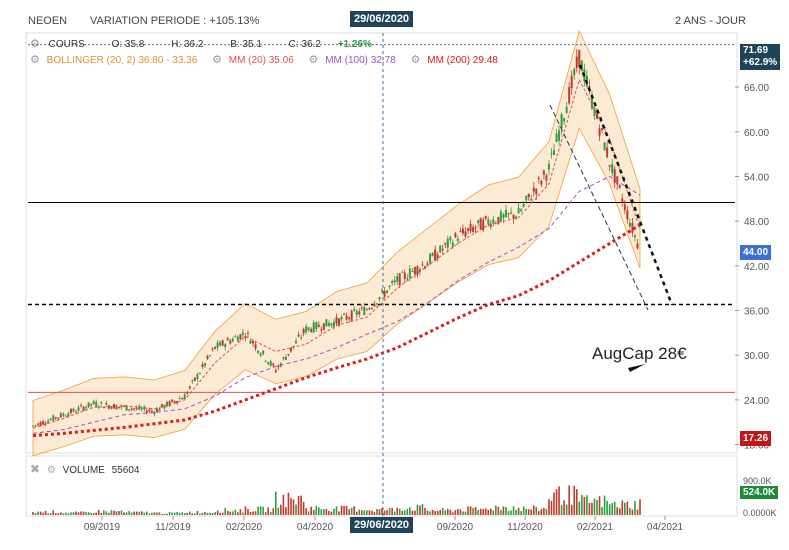 The image size is (789, 550). What do you see at coordinates (175, 21) in the screenshot?
I see `variation-label: VARIATION PERIODE : +105.13%` at bounding box center [175, 21].